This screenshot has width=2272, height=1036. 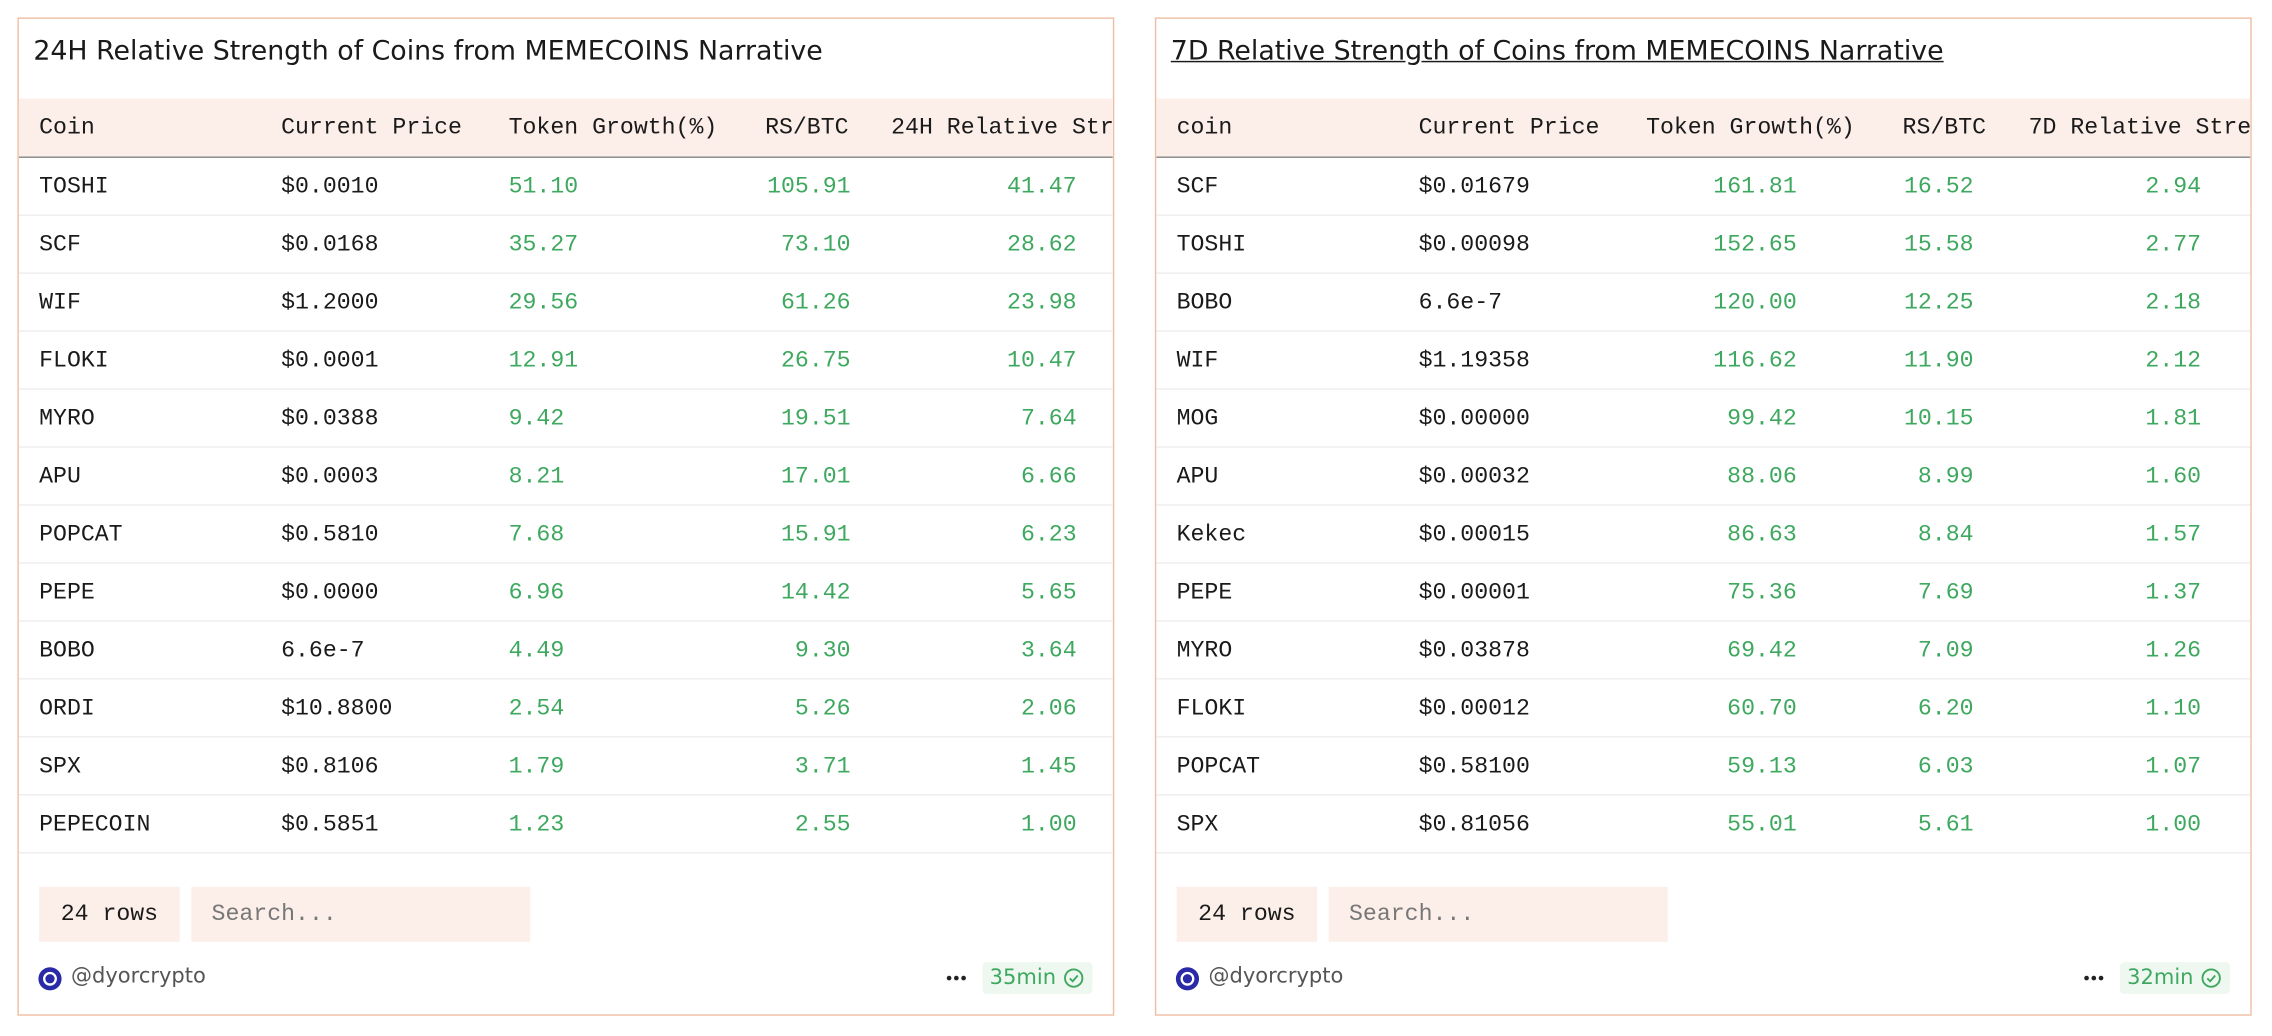 What do you see at coordinates (1474, 360) in the screenshot?
I see `table-cell: $1.19358` at bounding box center [1474, 360].